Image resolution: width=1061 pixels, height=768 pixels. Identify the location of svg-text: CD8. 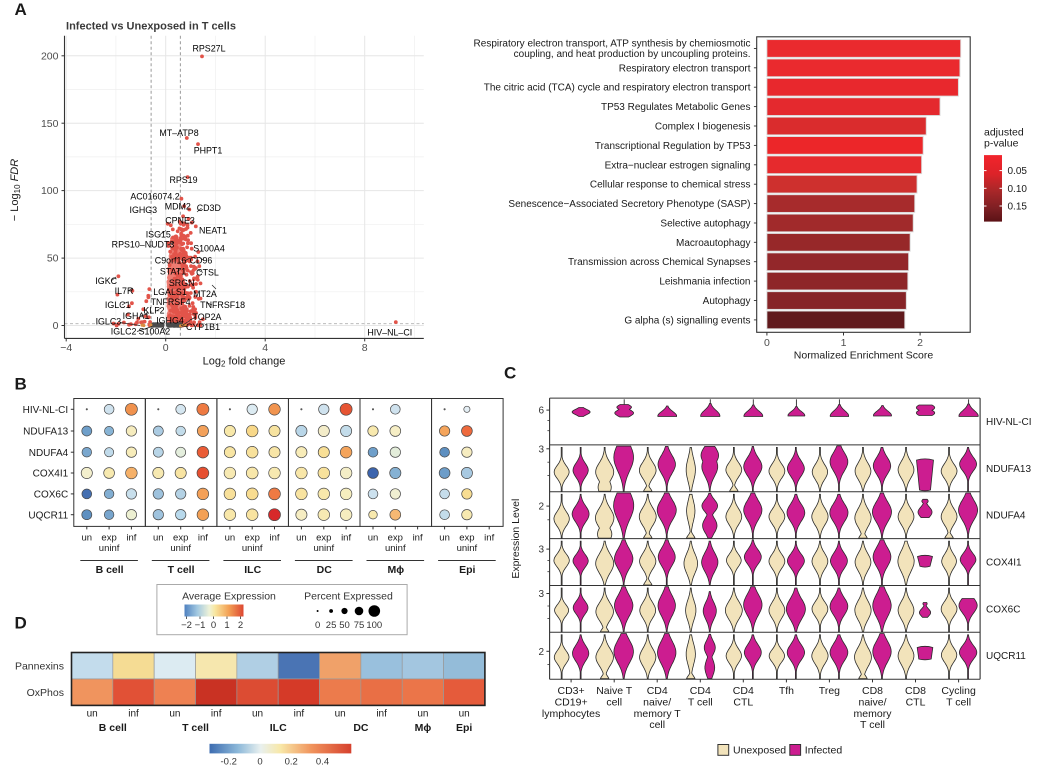
(915, 691).